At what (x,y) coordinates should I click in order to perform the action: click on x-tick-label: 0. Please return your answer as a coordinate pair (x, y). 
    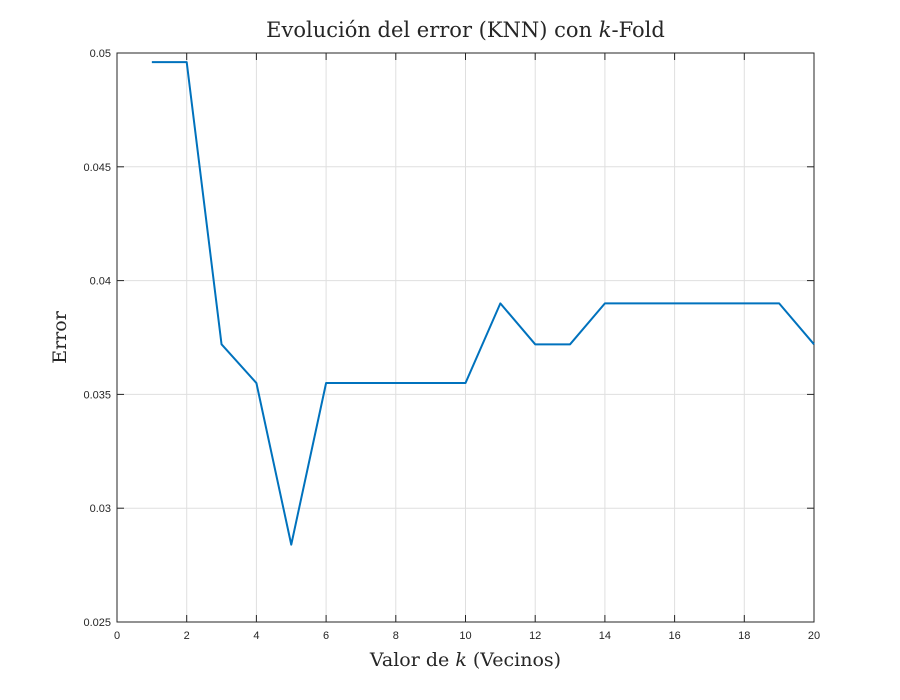
    Looking at the image, I should click on (117, 636).